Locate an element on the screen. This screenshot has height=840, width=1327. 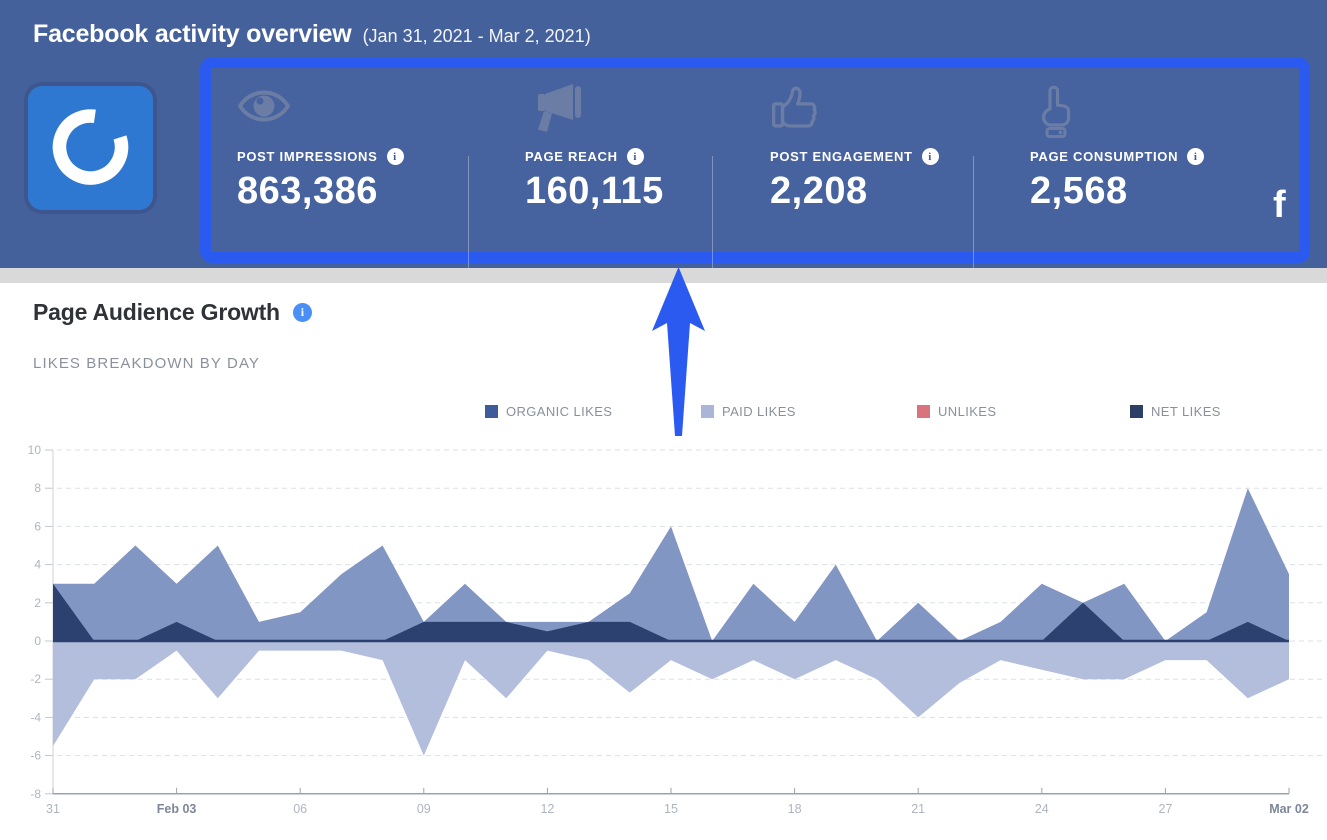
info-icon-blue: i is located at coordinates (302, 312).